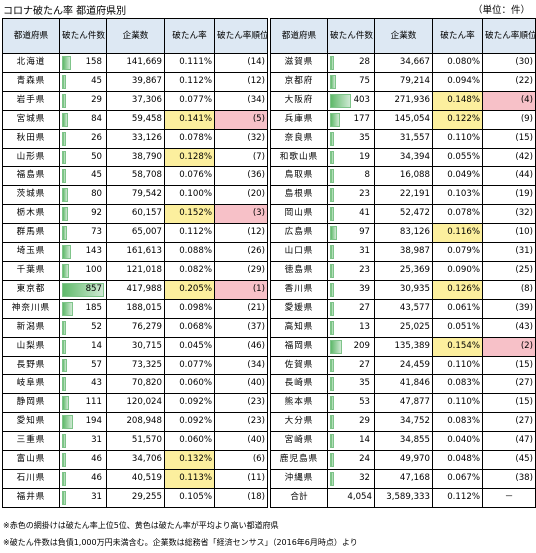 The width and height of the screenshot is (536, 553). Describe the element at coordinates (241, 327) in the screenshot. I see `rank-value: (37)` at that location.